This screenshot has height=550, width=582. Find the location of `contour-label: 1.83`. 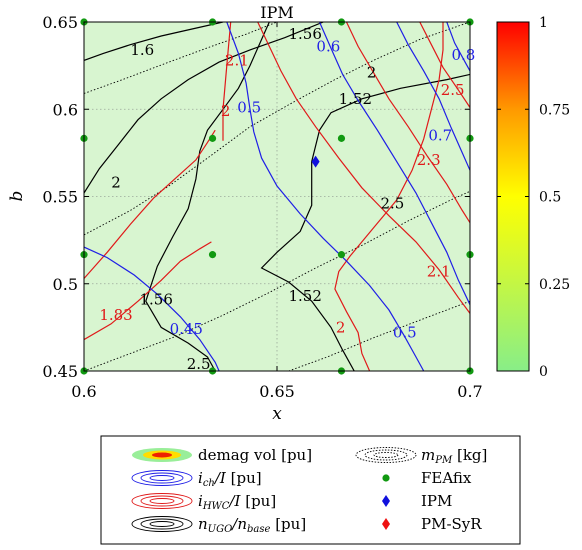

contour-label: 1.83 is located at coordinates (115, 315).